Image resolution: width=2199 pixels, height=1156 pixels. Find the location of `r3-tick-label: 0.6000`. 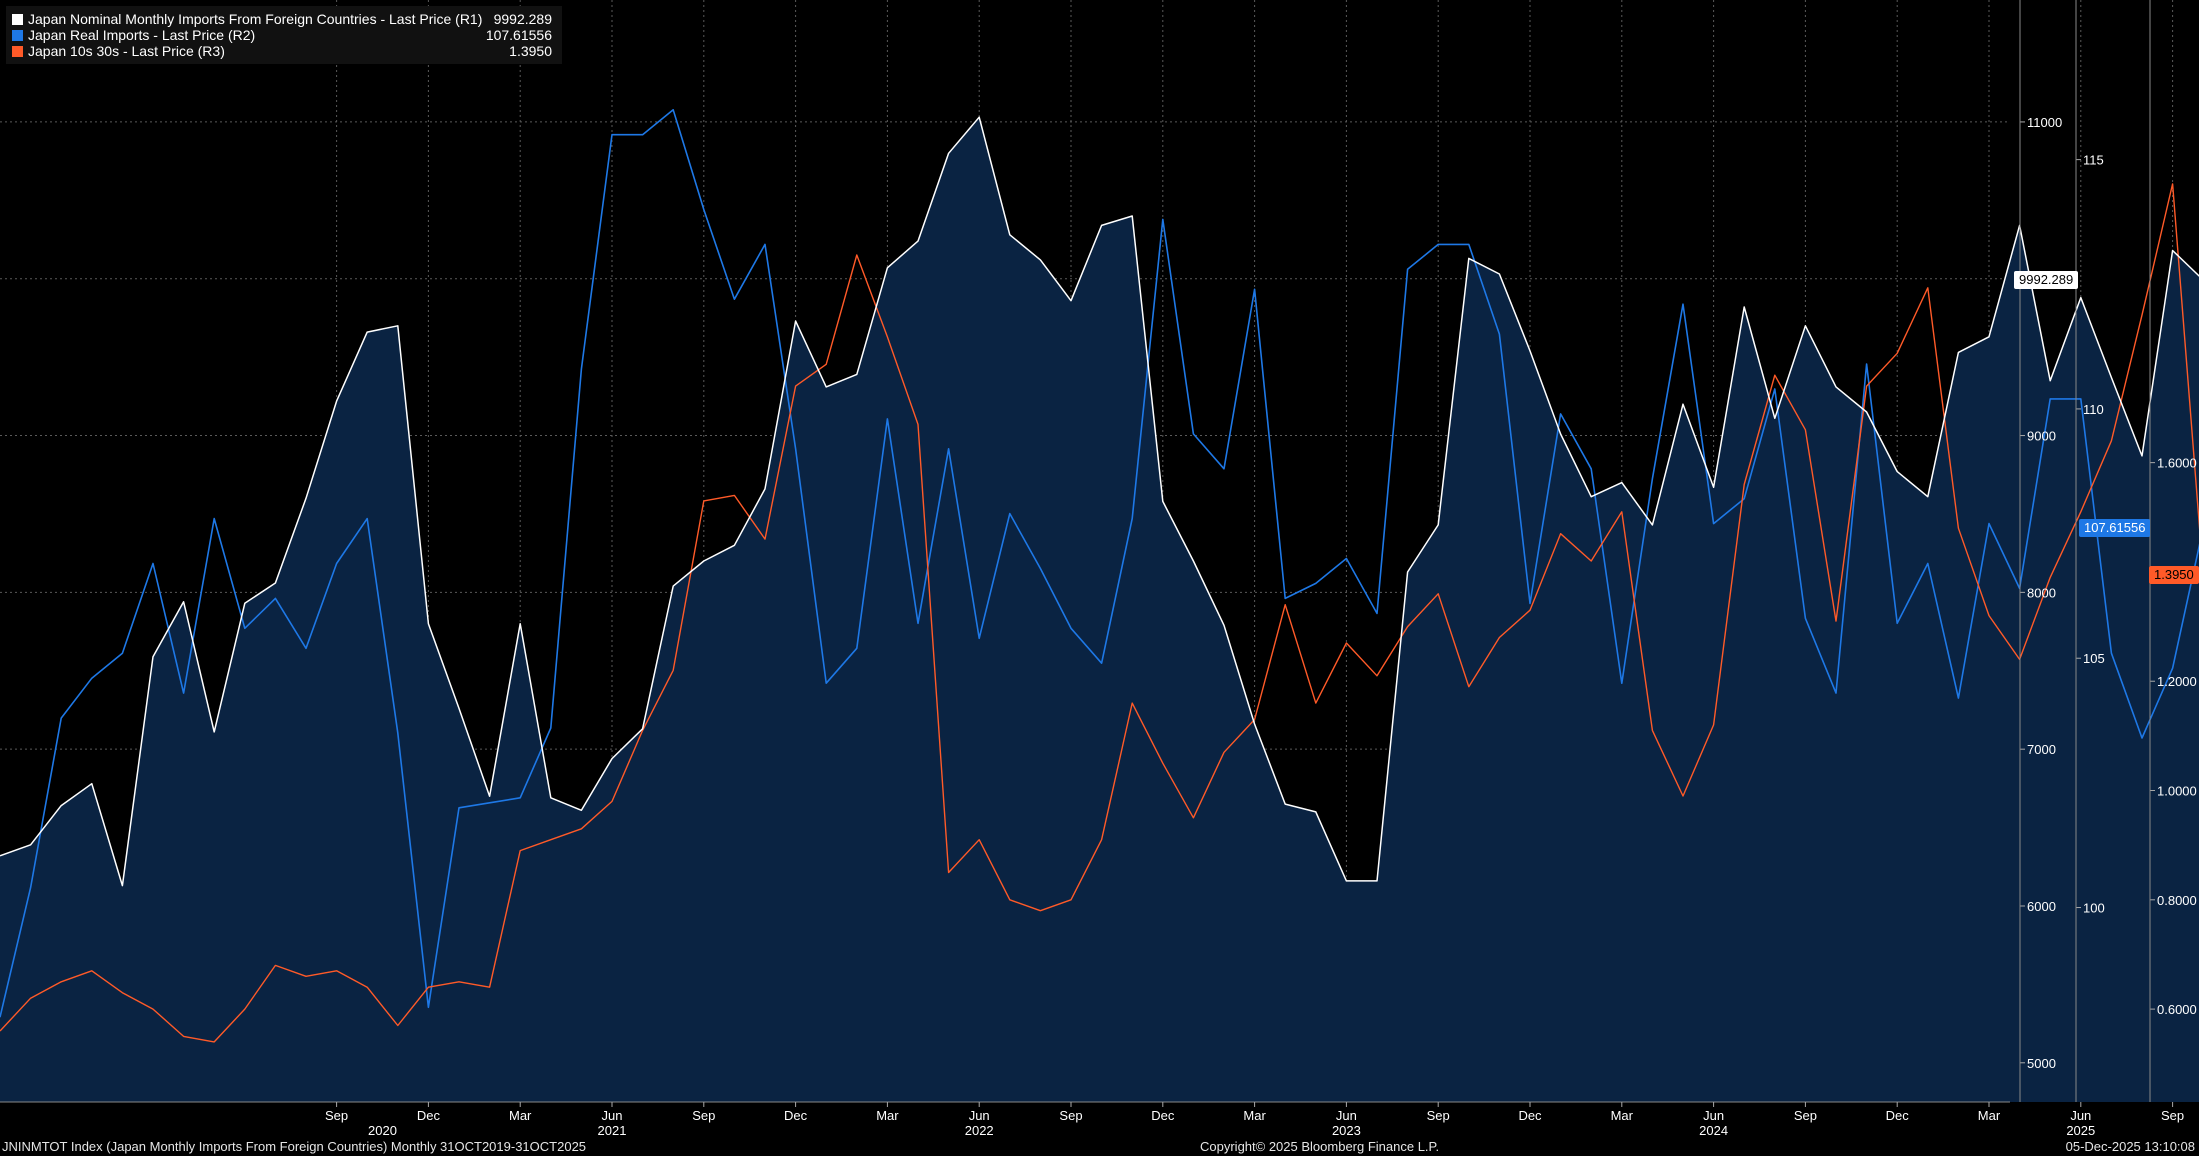

r3-tick-label: 0.6000 is located at coordinates (2177, 1009).